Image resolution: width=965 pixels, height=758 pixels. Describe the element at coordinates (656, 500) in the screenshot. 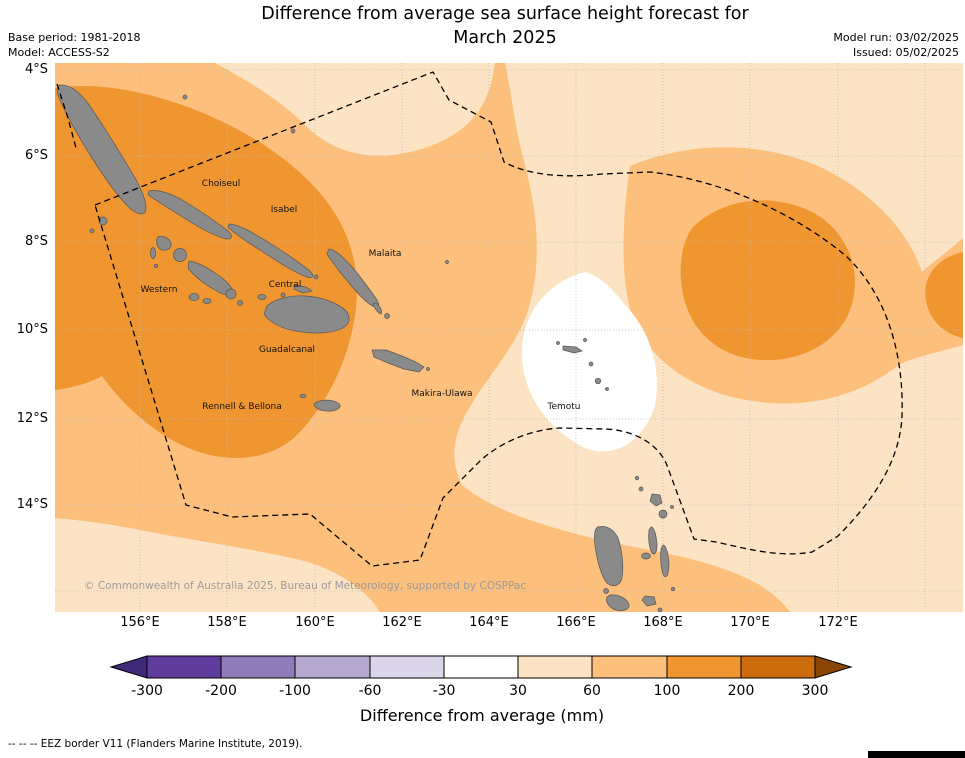

I see `island-vanua-lava` at that location.